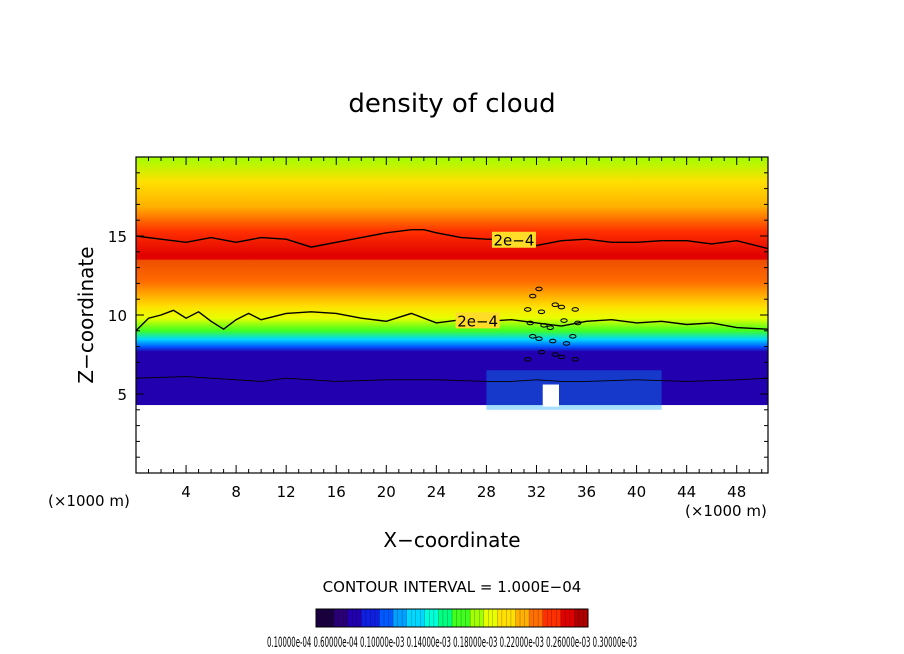 This screenshot has width=904, height=654. Describe the element at coordinates (436, 492) in the screenshot. I see `x-tick-label: 24` at that location.